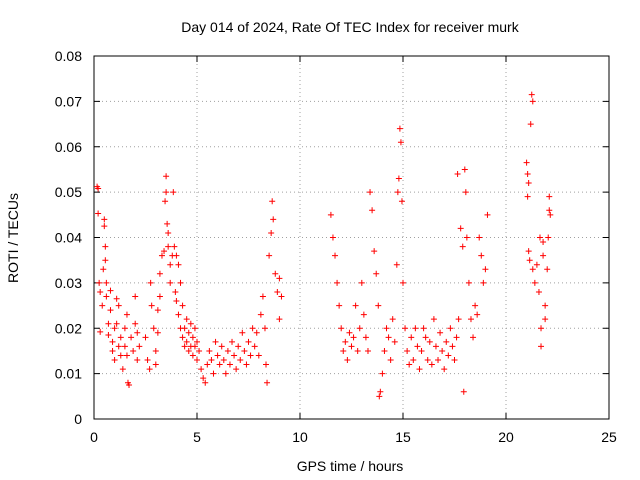  Describe the element at coordinates (300, 437) in the screenshot. I see `x-tick-label: 10` at that location.